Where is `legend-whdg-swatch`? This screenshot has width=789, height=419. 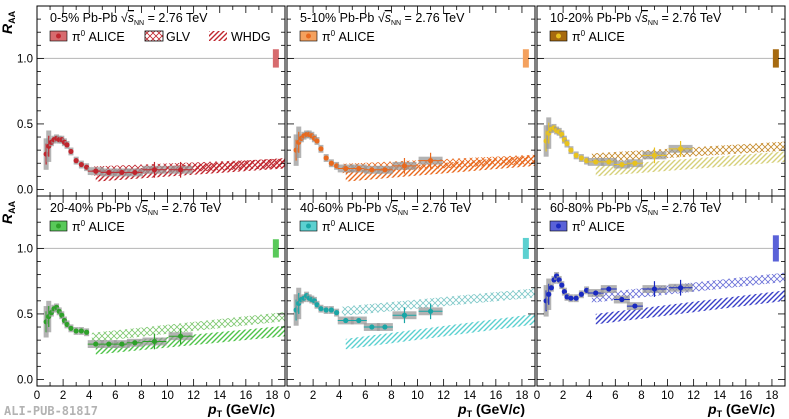 legend-whdg-swatch is located at coordinates (218, 36).